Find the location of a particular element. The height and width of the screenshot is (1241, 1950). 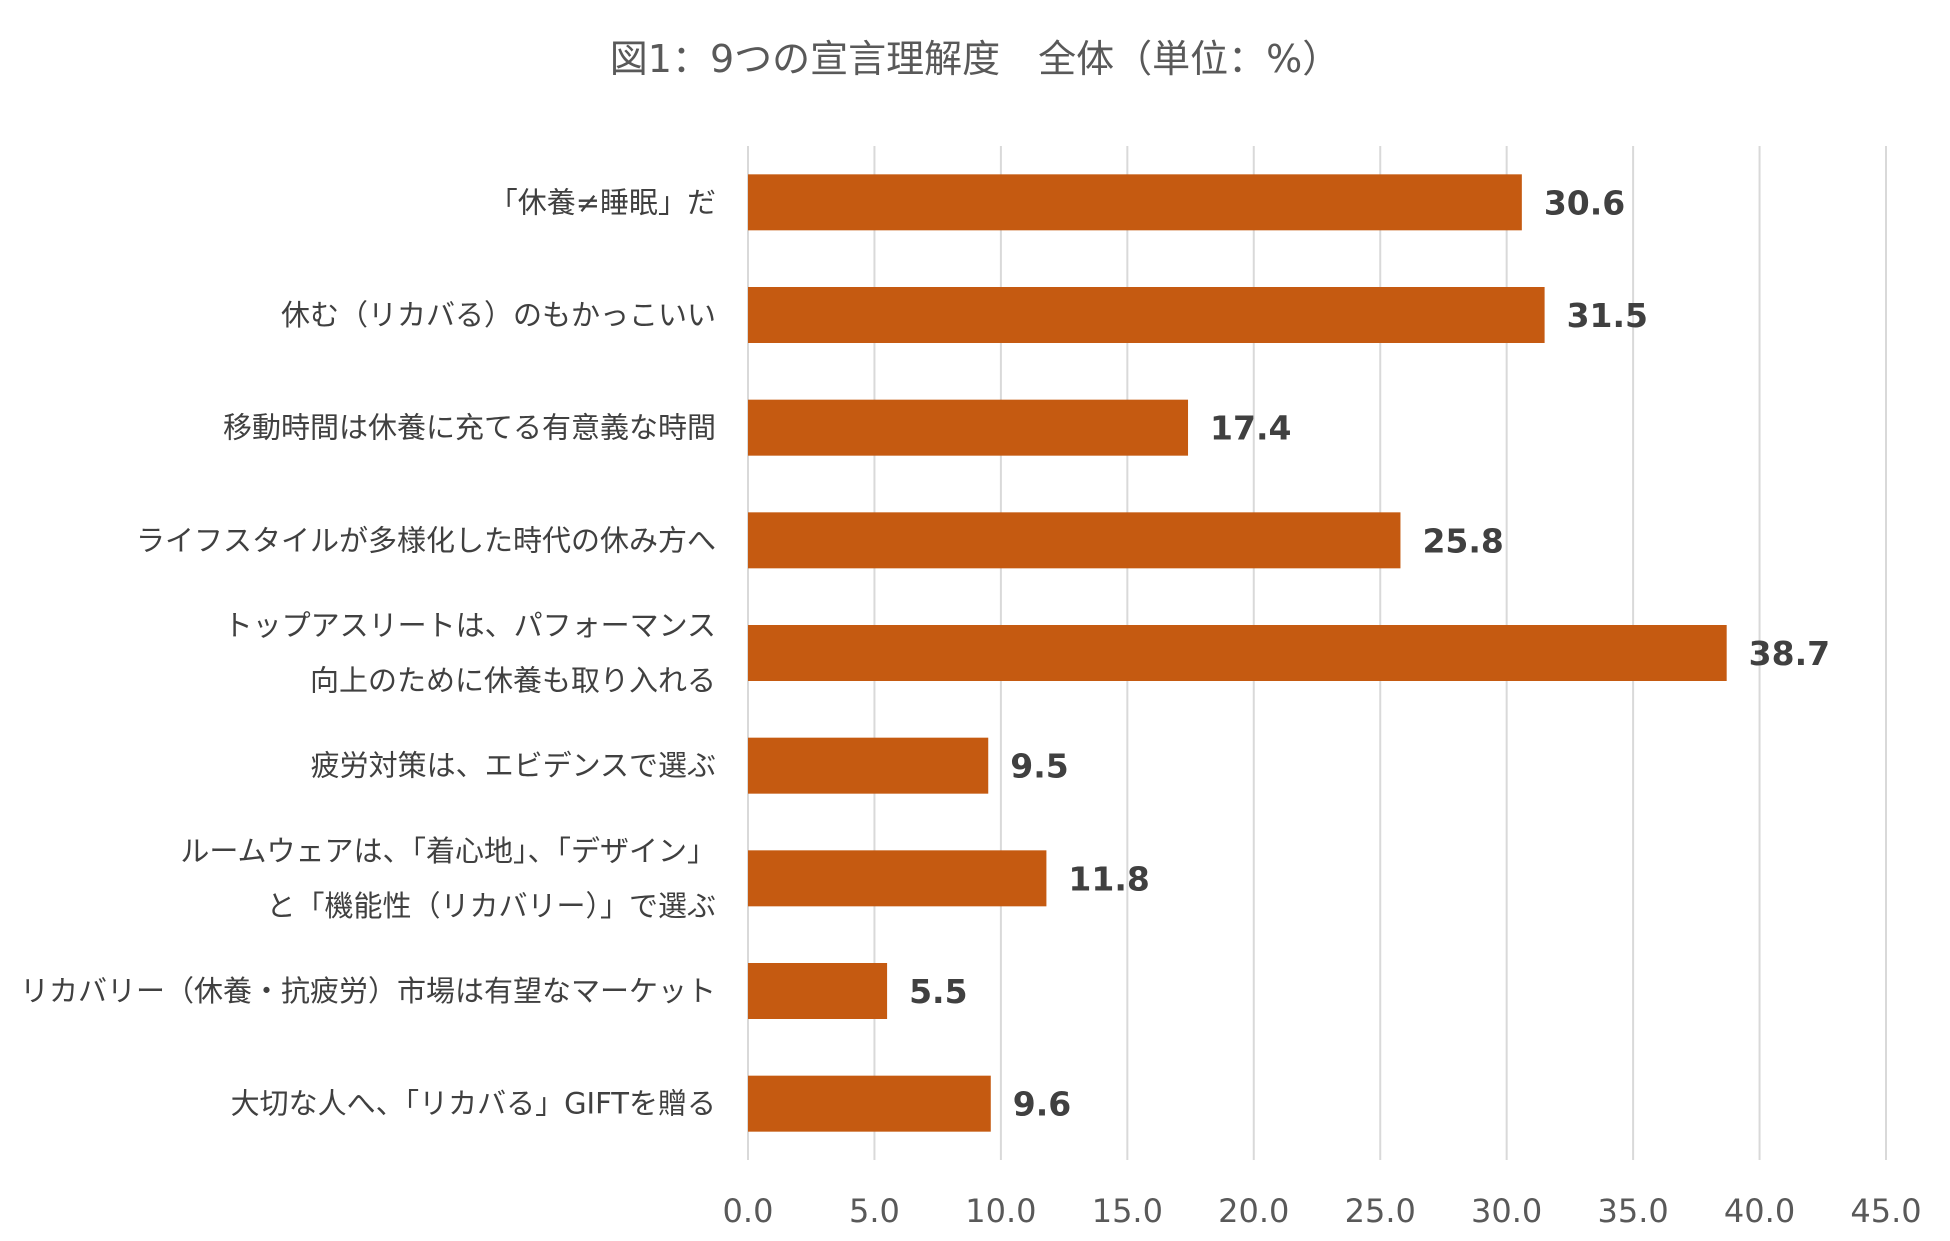

x-tick-label: 15.0 is located at coordinates (1127, 1211).